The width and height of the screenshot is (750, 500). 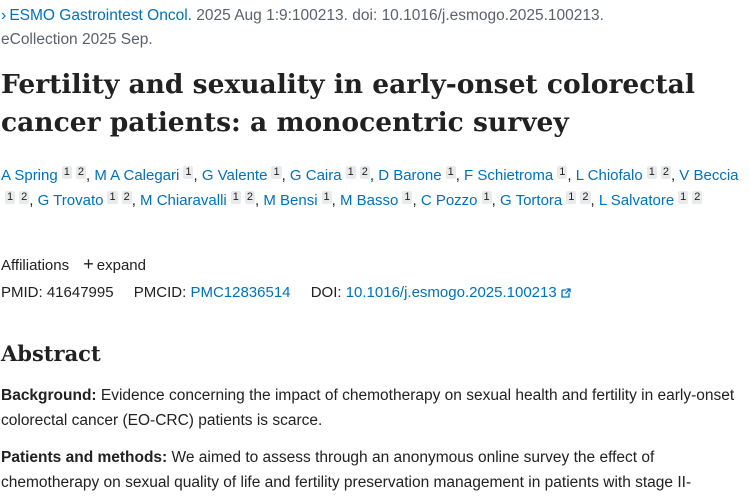 I want to click on pmid-value: 41647995, so click(x=80, y=292).